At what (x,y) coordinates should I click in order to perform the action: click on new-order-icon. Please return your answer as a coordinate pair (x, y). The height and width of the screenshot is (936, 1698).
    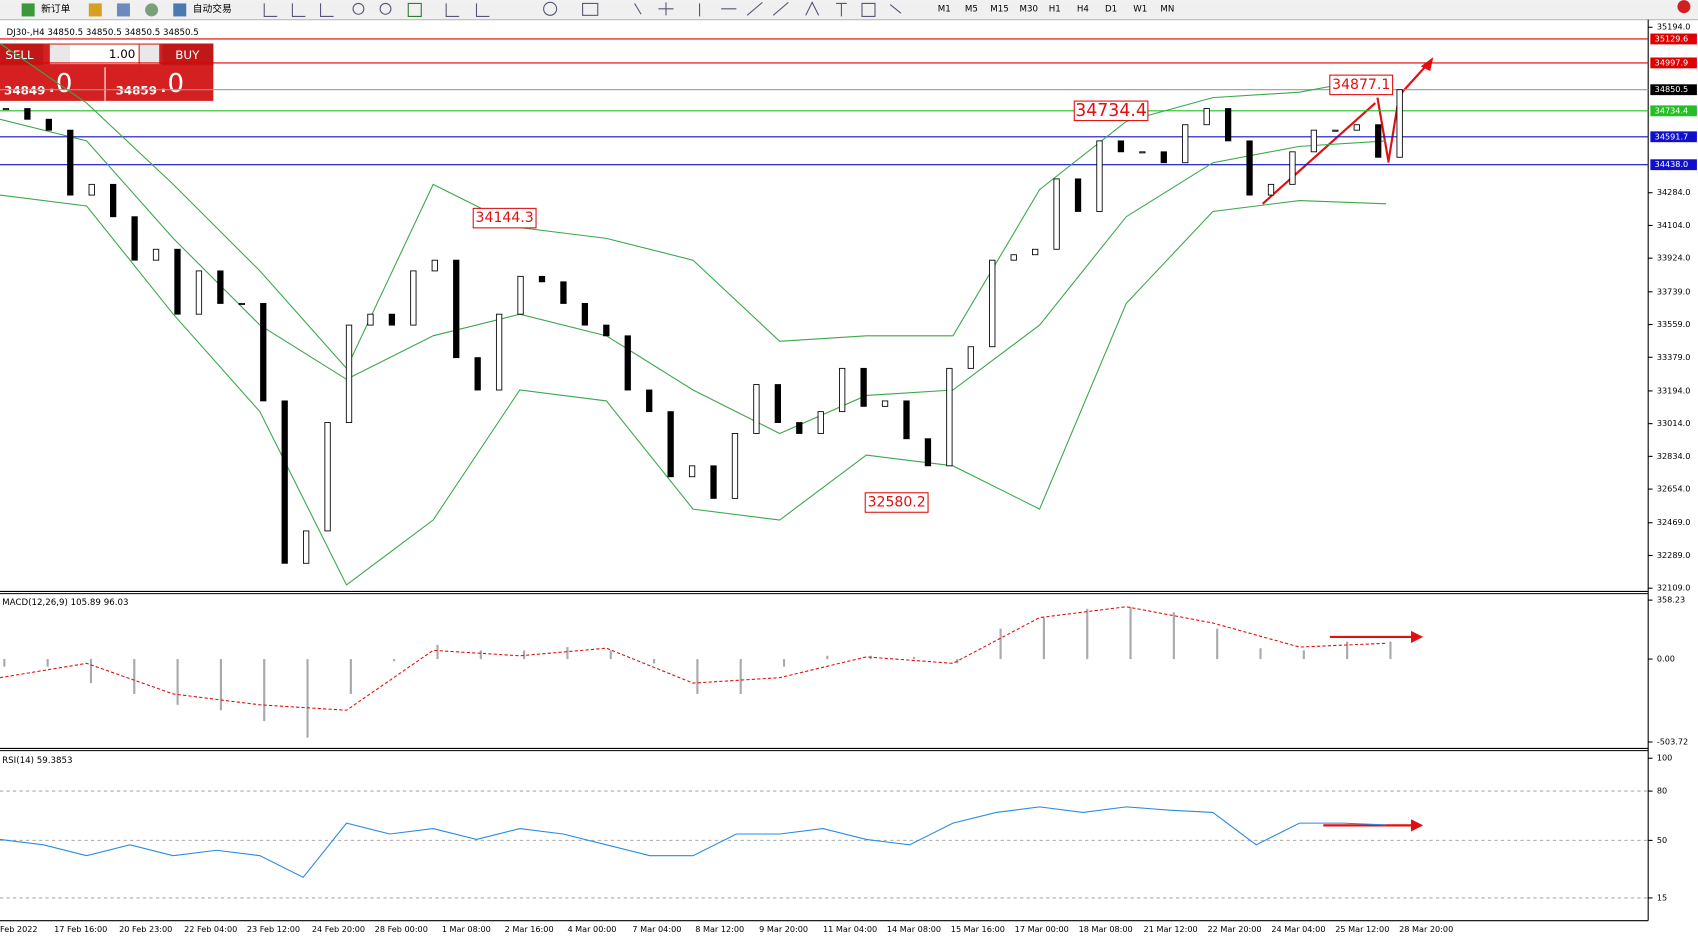
    Looking at the image, I should click on (28, 10).